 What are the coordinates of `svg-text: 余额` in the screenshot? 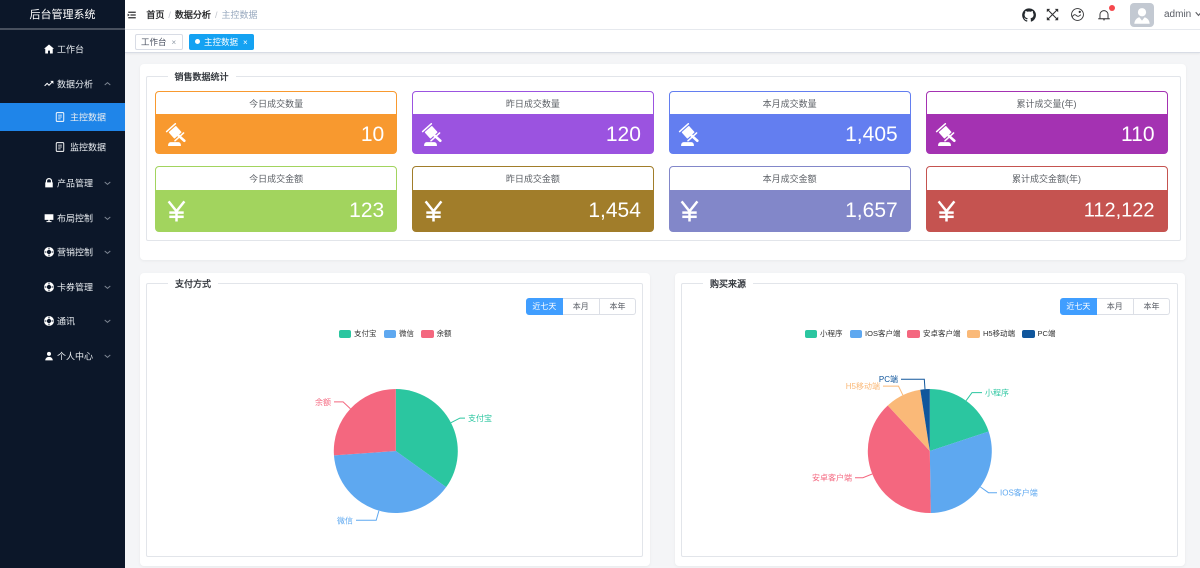 It's located at (323, 402).